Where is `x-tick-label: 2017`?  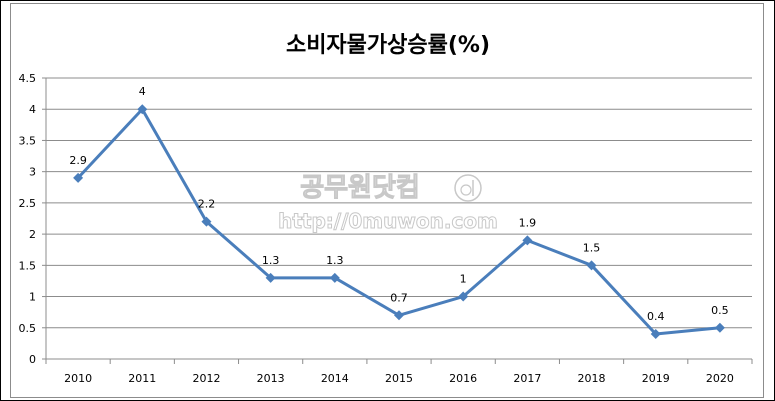 x-tick-label: 2017 is located at coordinates (527, 378).